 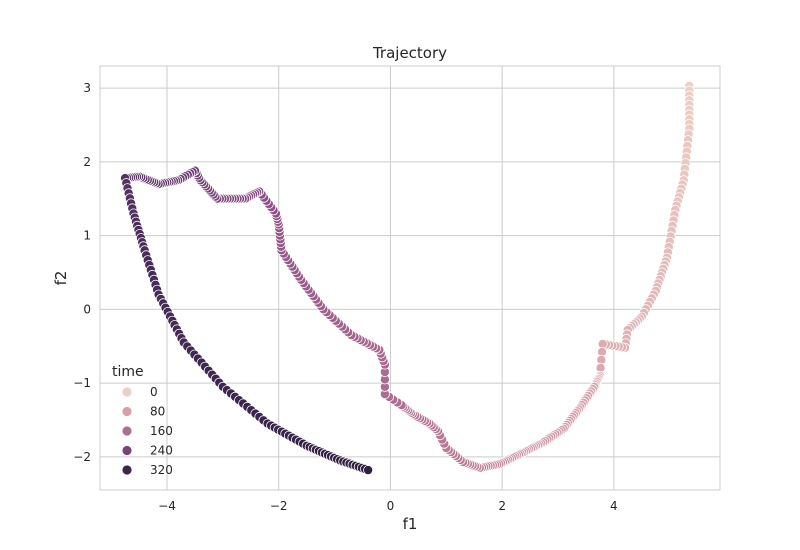 What do you see at coordinates (87, 236) in the screenshot?
I see `y-tick-label: 1` at bounding box center [87, 236].